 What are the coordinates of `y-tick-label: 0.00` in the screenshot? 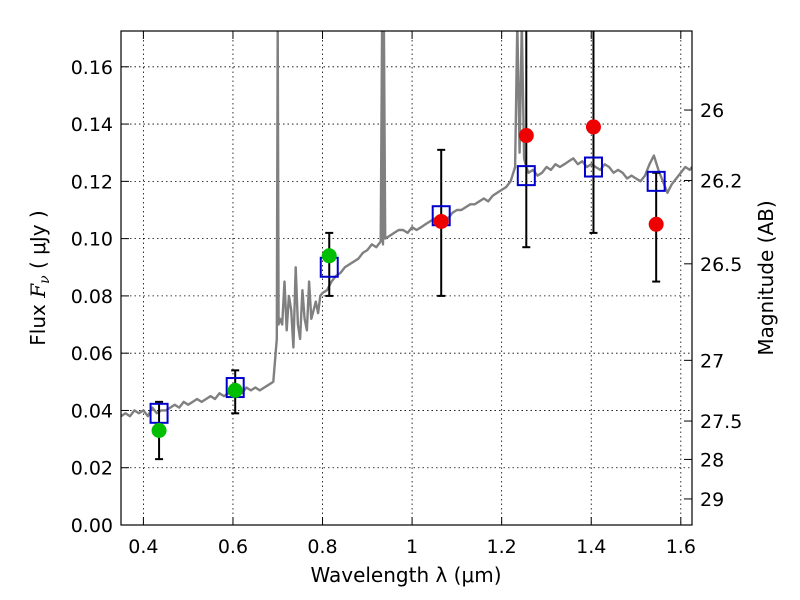 It's located at (92, 526).